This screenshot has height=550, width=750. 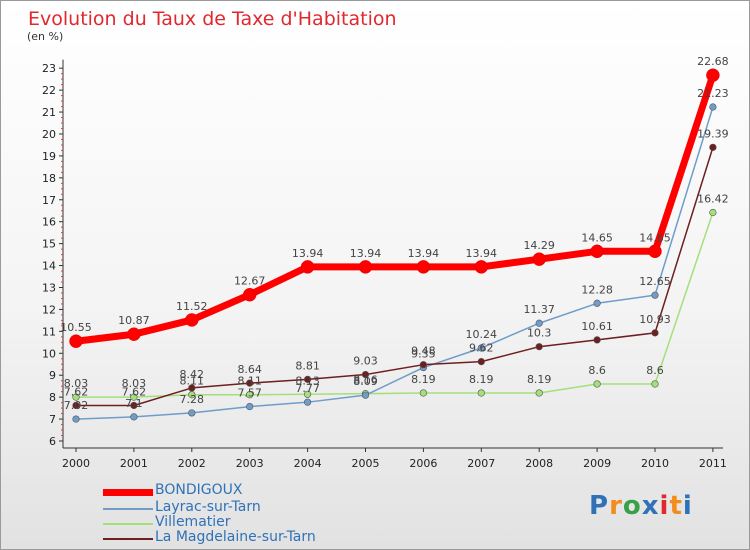 I want to click on y-tick-label: 10, so click(x=49, y=353).